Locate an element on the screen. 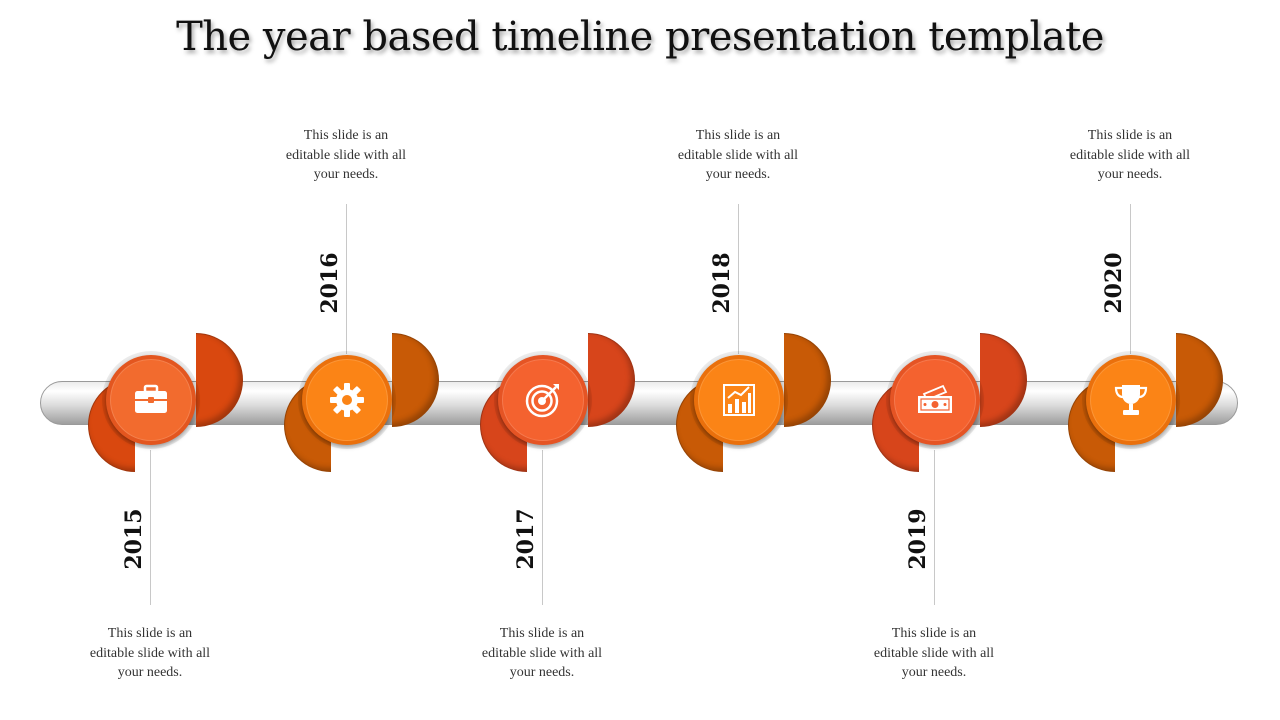  milestone-node-2018 is located at coordinates (752, 408).